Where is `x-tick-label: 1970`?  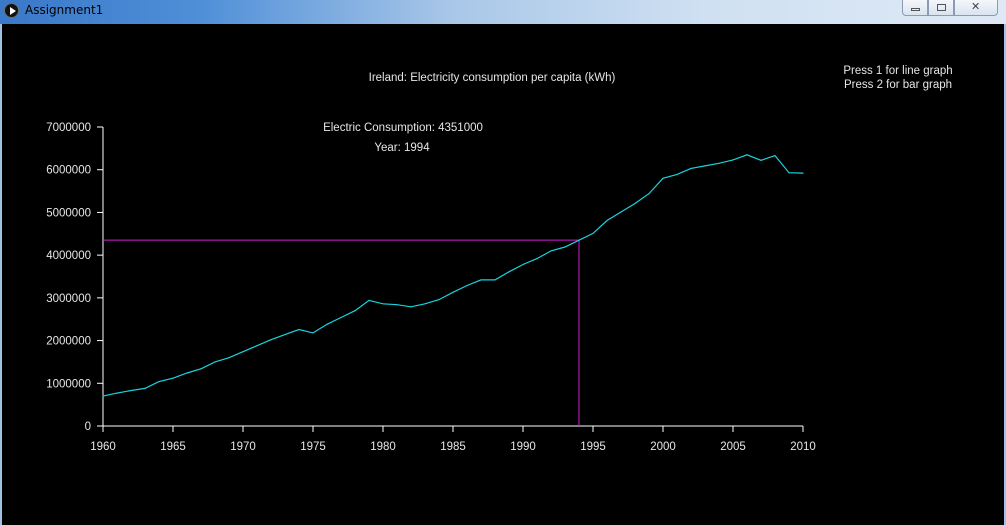
x-tick-label: 1970 is located at coordinates (243, 447).